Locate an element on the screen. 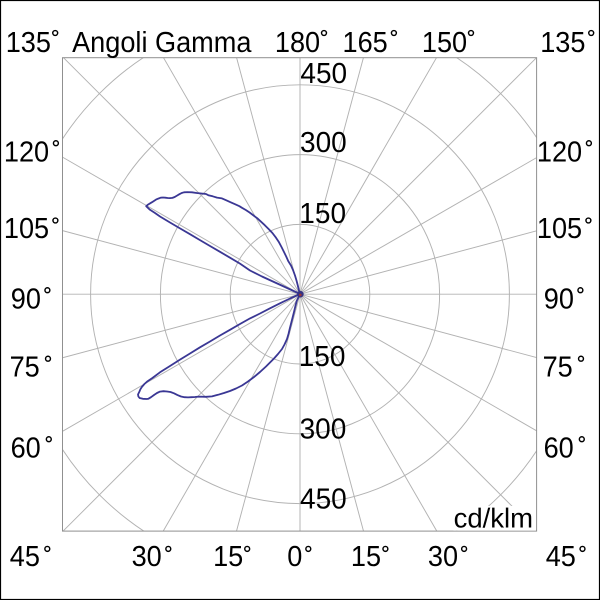 This screenshot has width=600, height=600. svg-text: 180 is located at coordinates (297, 43).